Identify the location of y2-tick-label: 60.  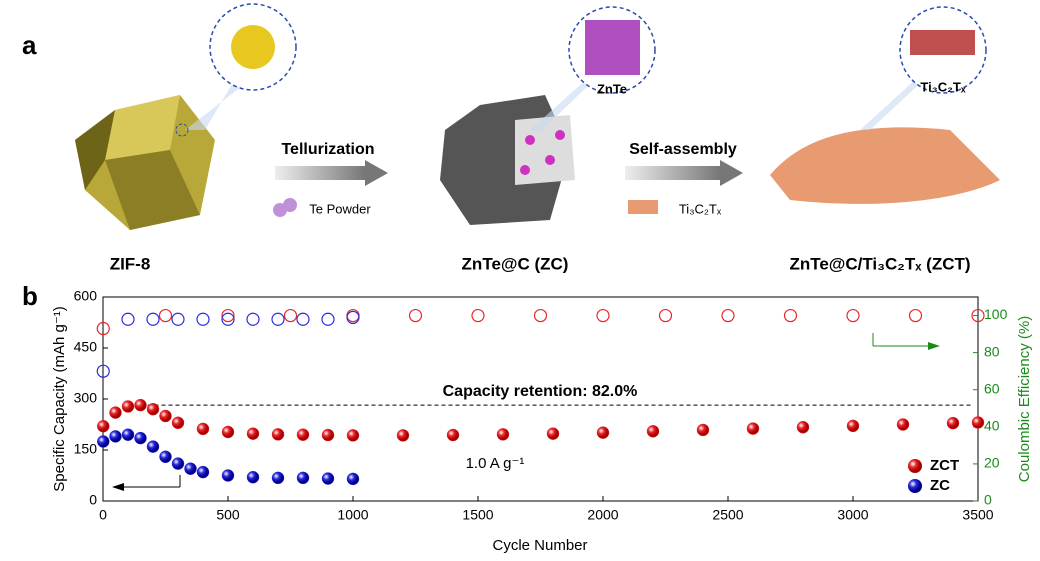
(992, 388).